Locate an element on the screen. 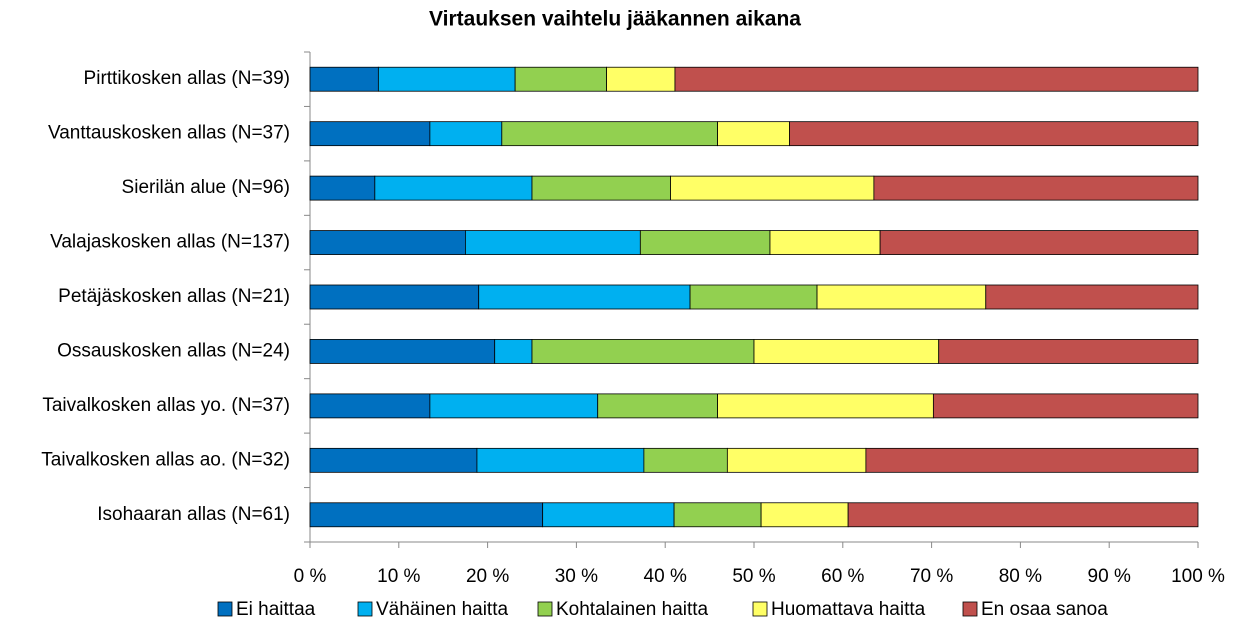 Image resolution: width=1236 pixels, height=640 pixels. legend-label: Huomattava haitta is located at coordinates (848, 609).